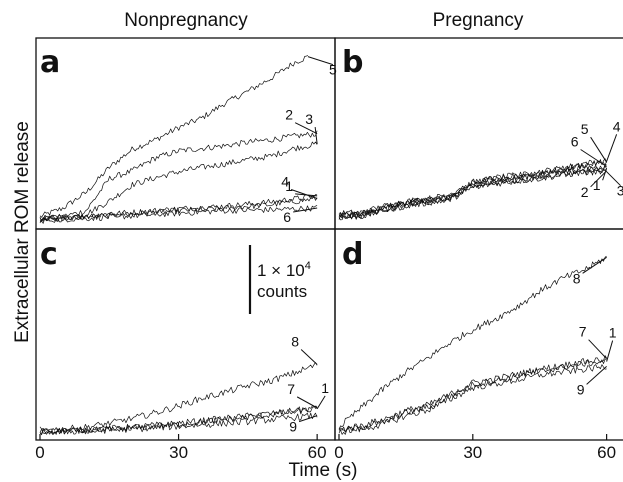  I want to click on trace-a-6-arrow, so click(305, 210).